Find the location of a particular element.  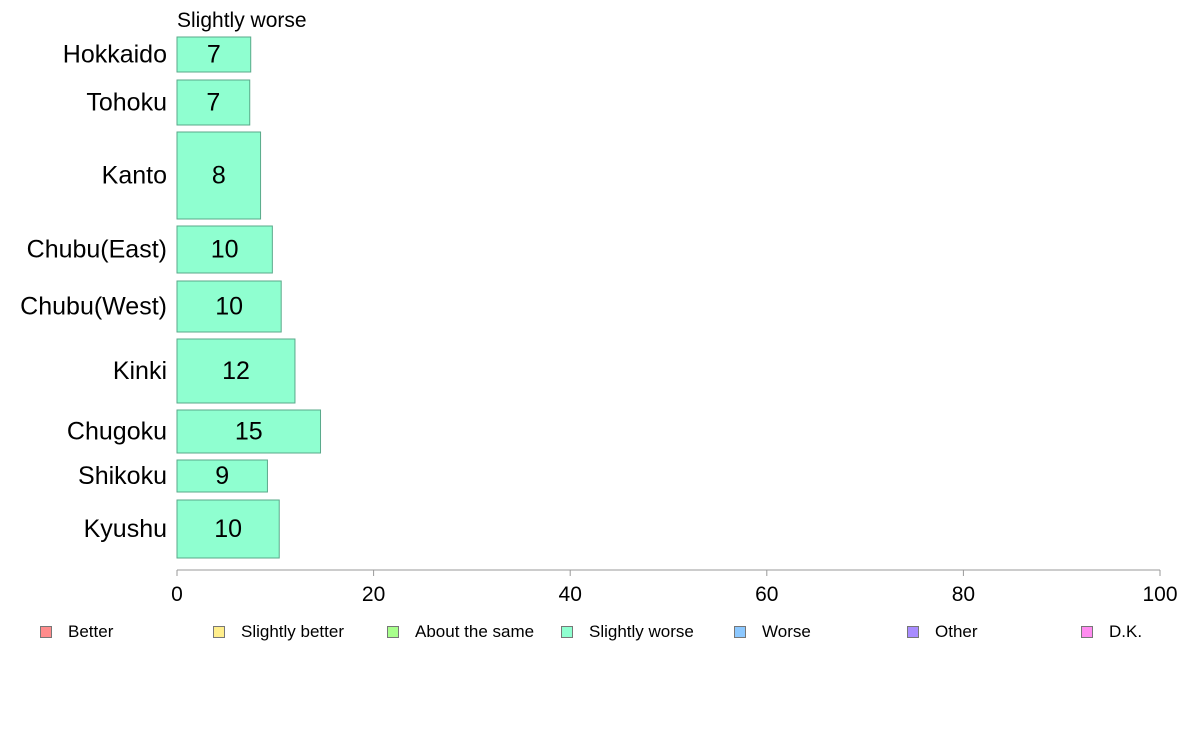

chart-title: Slightly worse is located at coordinates (242, 20).